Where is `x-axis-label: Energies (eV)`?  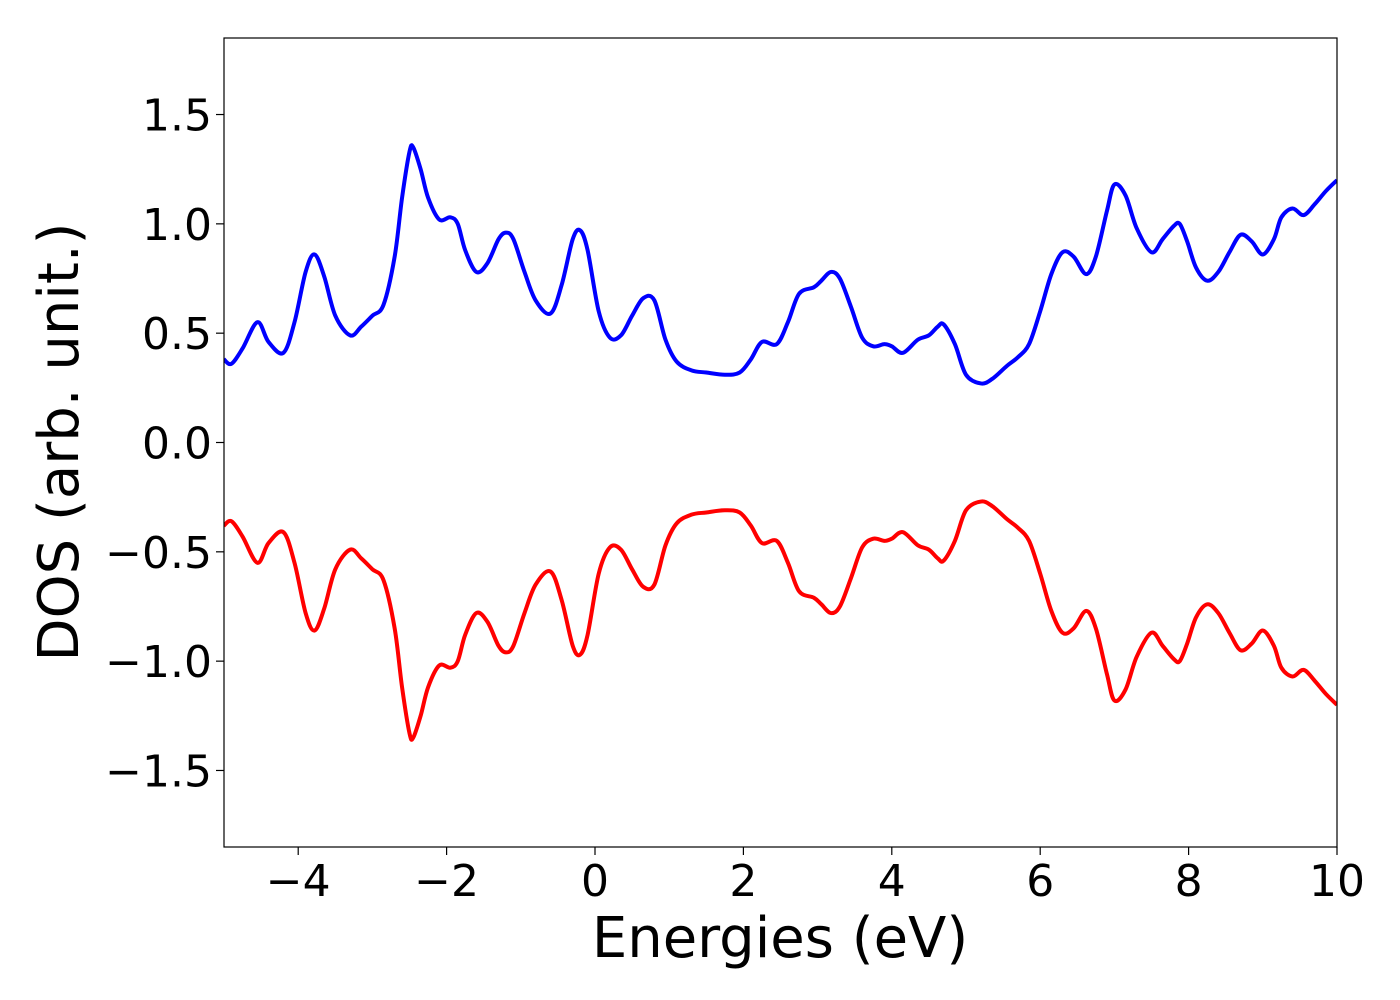
x-axis-label: Energies (eV) is located at coordinates (780, 938).